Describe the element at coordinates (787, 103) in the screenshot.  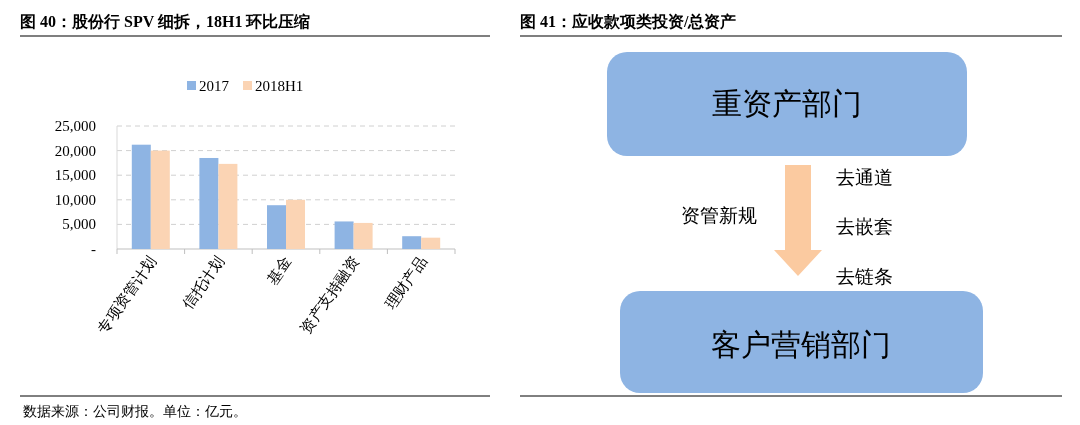
I see `text: 重资产部门` at that location.